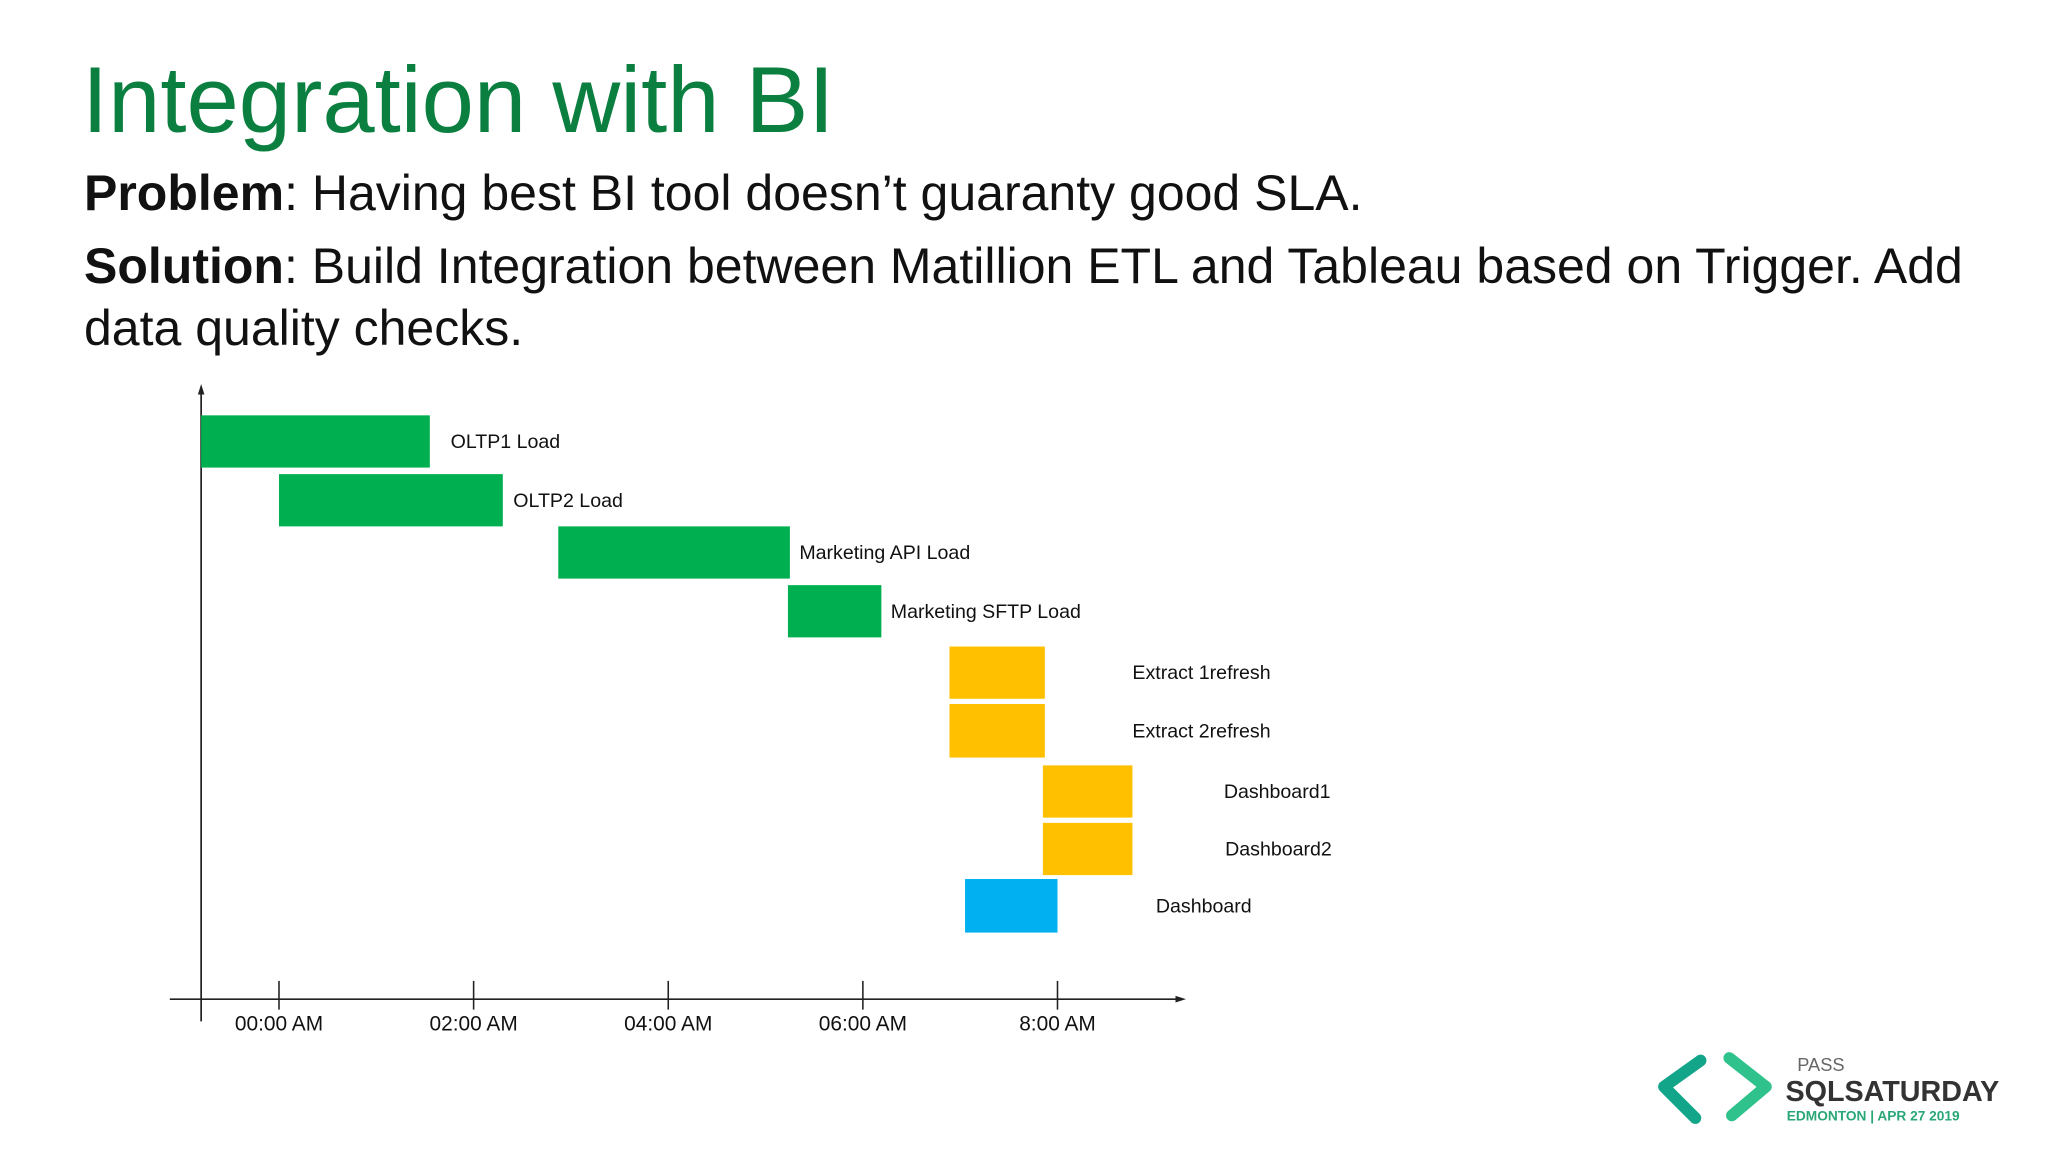 The image size is (2048, 1152). What do you see at coordinates (1057, 1024) in the screenshot?
I see `x-tick-label: 8:00 AM` at bounding box center [1057, 1024].